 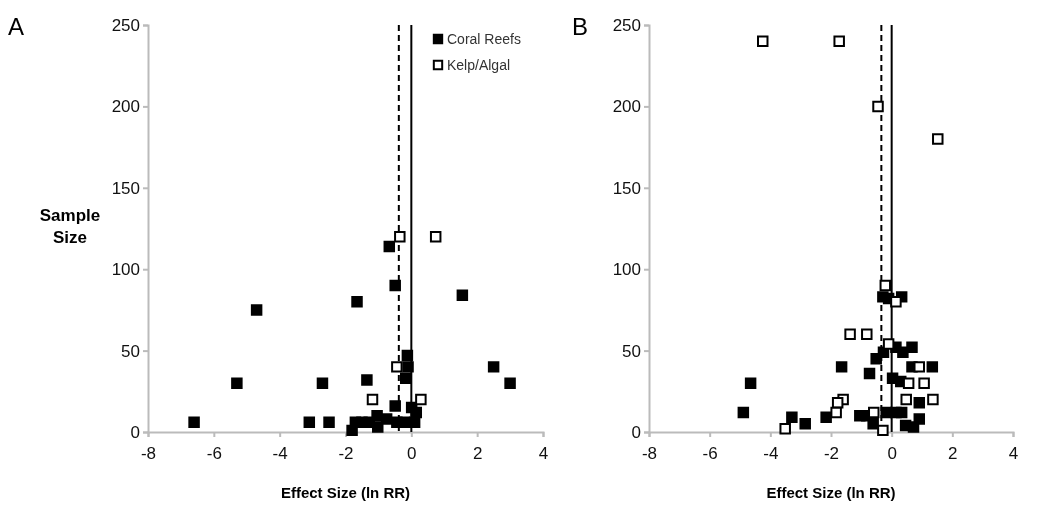 I want to click on chart-title: A, so click(x=16, y=26).